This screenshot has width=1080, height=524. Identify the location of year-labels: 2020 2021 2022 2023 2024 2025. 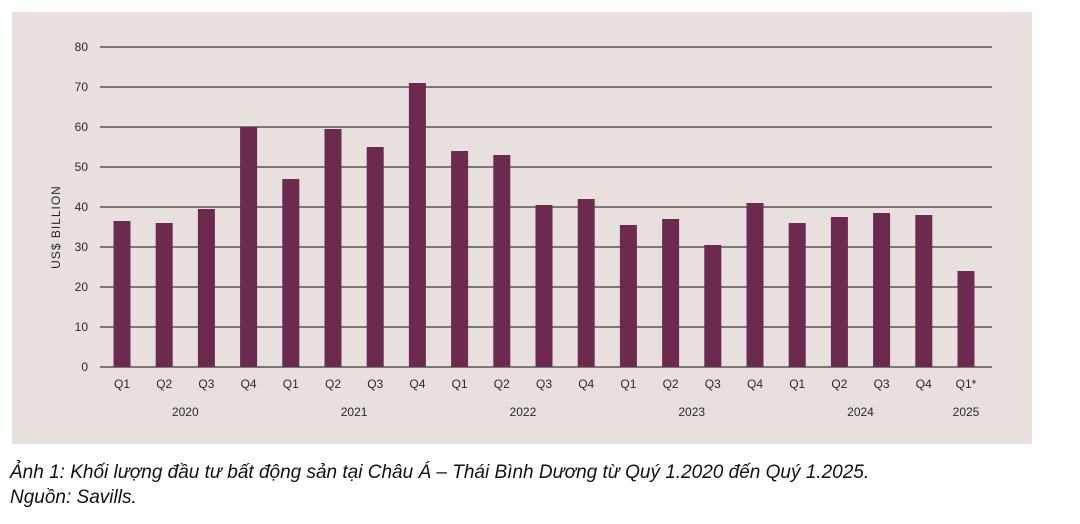
(576, 412).